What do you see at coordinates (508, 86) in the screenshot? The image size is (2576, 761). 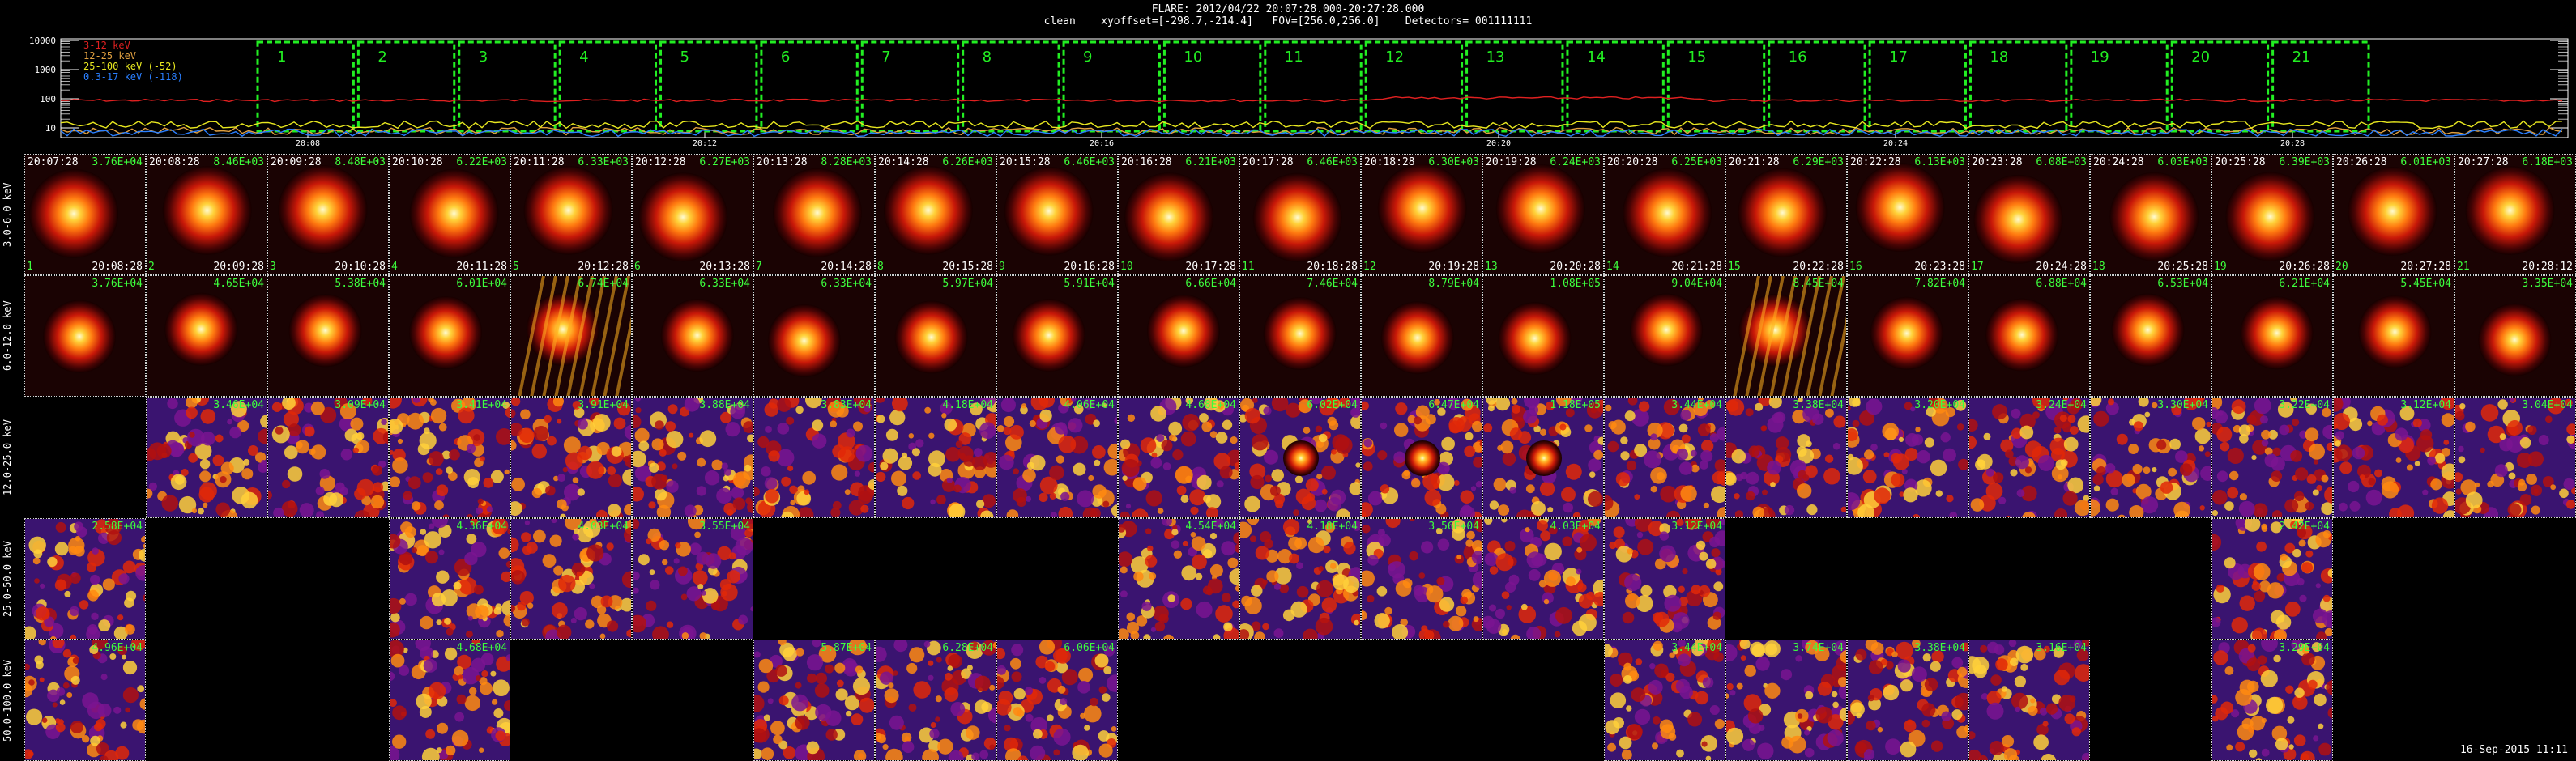 I see `interval-box` at bounding box center [508, 86].